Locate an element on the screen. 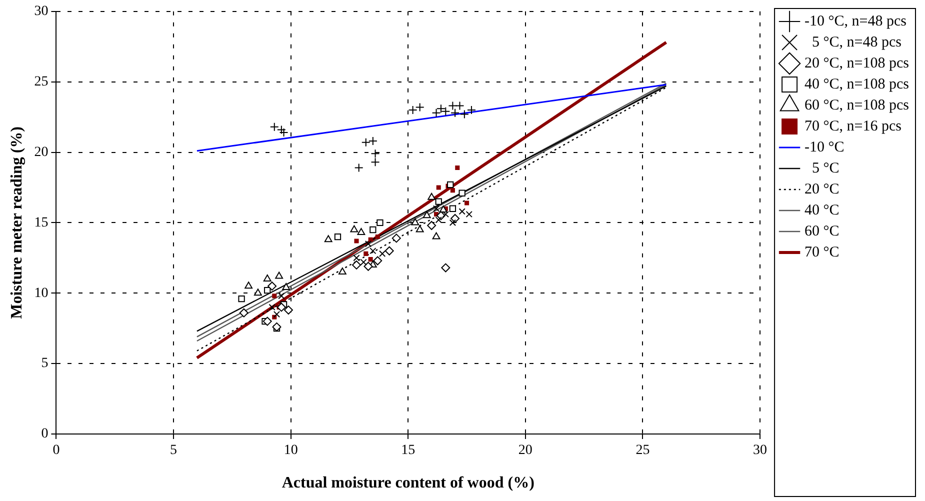  legend-label: 20 °C is located at coordinates (822, 189).